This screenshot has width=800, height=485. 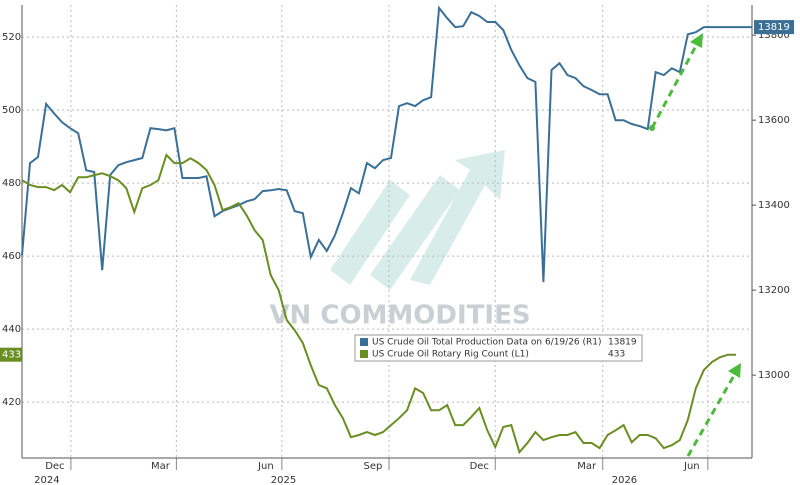 I want to click on axis-value-label: 433, so click(x=11, y=355).